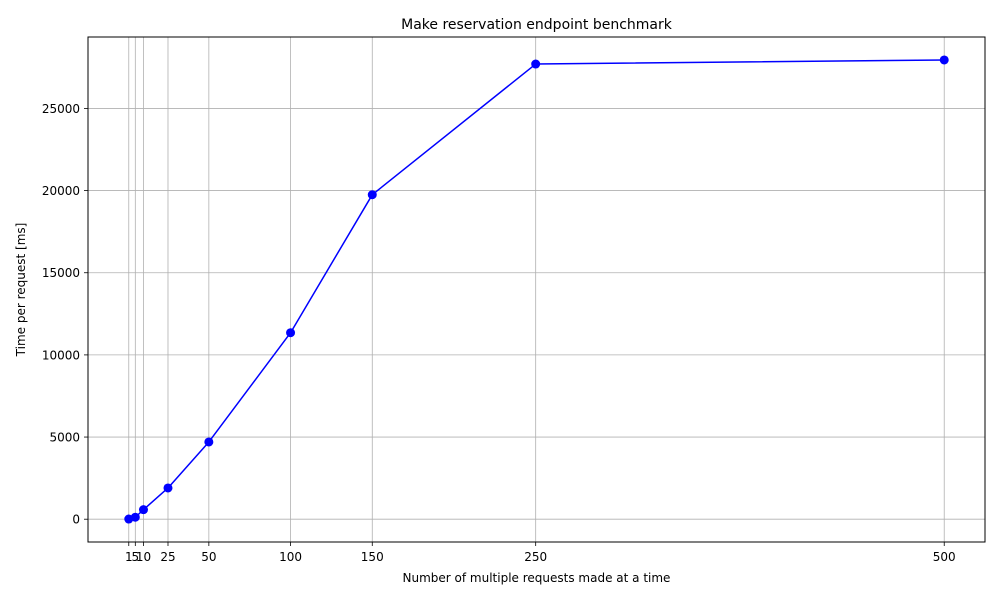 This screenshot has width=1000, height=600. What do you see at coordinates (537, 25) in the screenshot?
I see `chart-title: Make reservation endpoint benchmark` at bounding box center [537, 25].